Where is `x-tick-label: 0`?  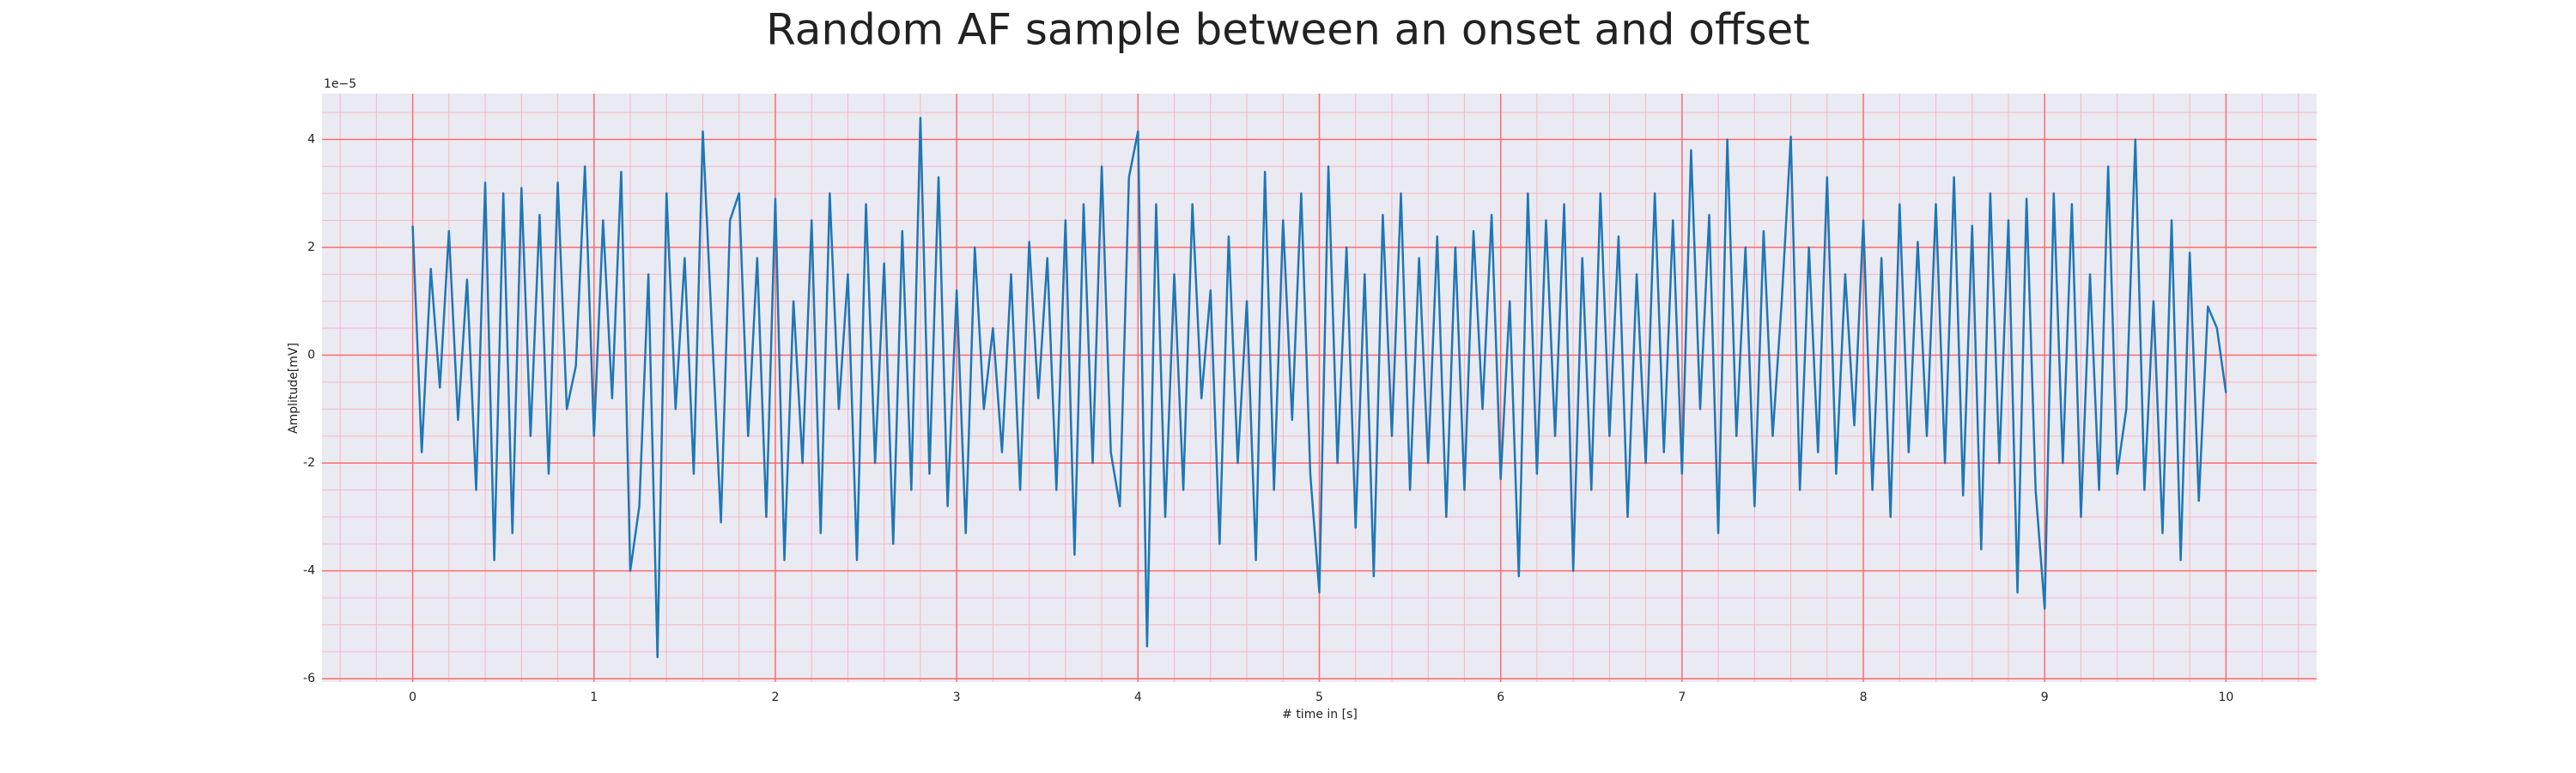 x-tick-label: 0 is located at coordinates (412, 697).